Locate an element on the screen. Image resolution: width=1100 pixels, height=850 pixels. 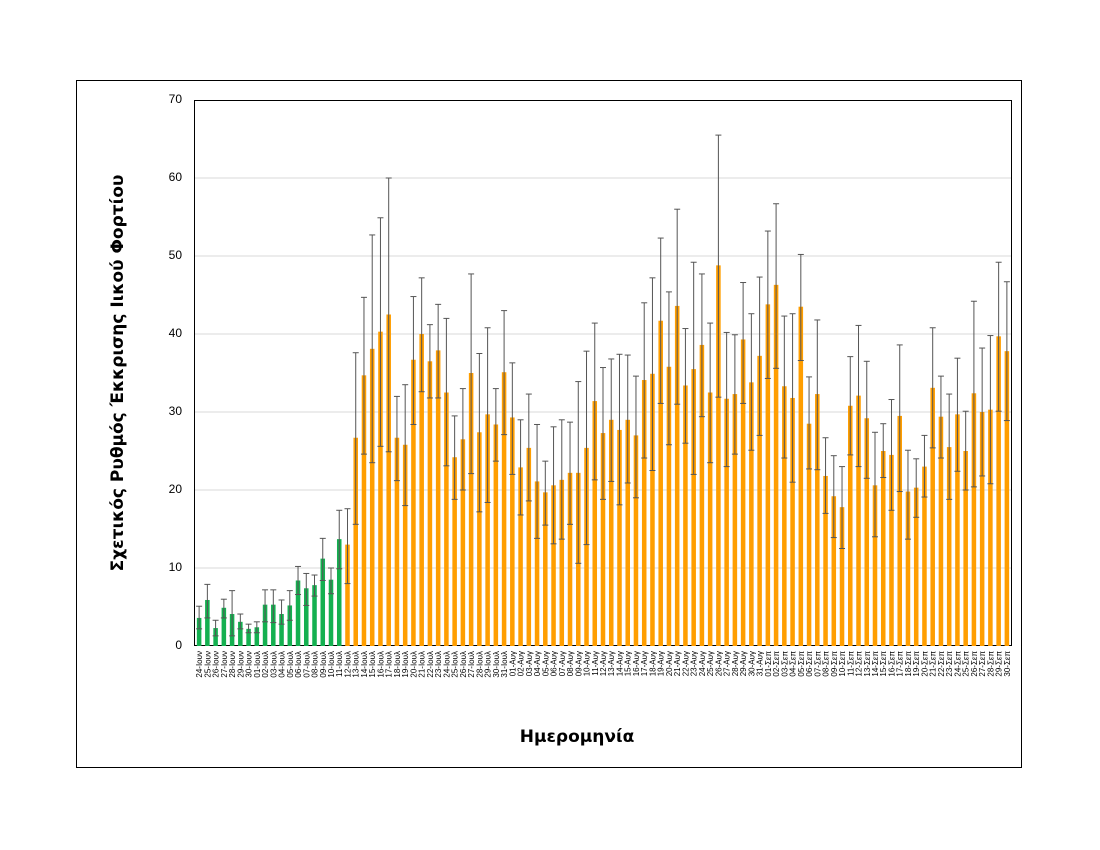
x-tick-label: 13-Ιουλ is located at coordinates (356, 664).